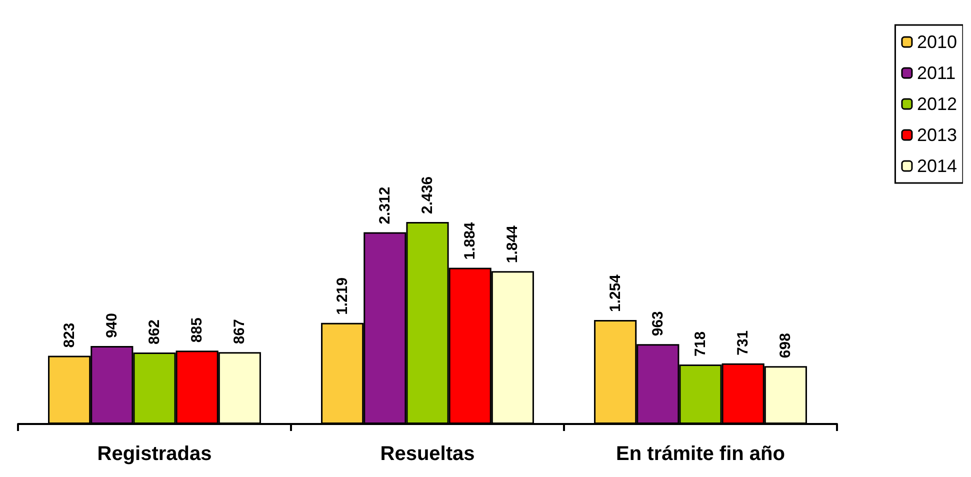 This screenshot has height=477, width=971. I want to click on data-label: 862, so click(154, 332).